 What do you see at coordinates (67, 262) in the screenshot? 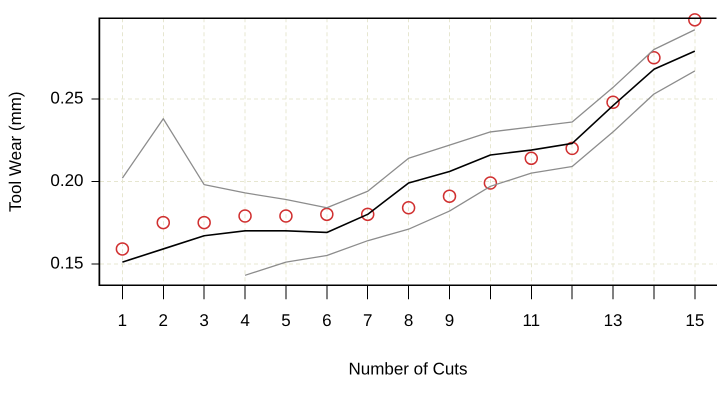
I see `y-tick-label: 0.15` at bounding box center [67, 262].